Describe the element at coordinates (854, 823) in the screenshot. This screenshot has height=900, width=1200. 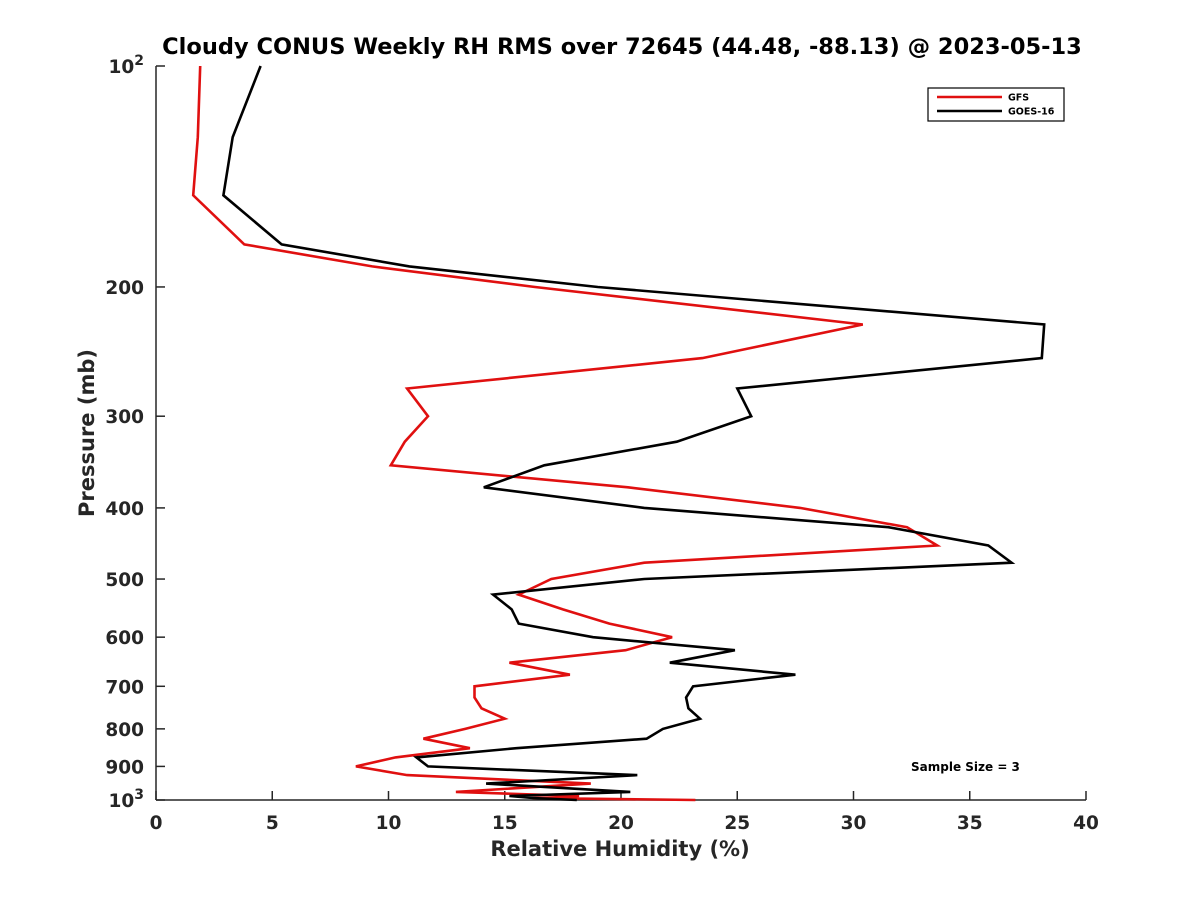
I see `x-tick-label: 30` at that location.